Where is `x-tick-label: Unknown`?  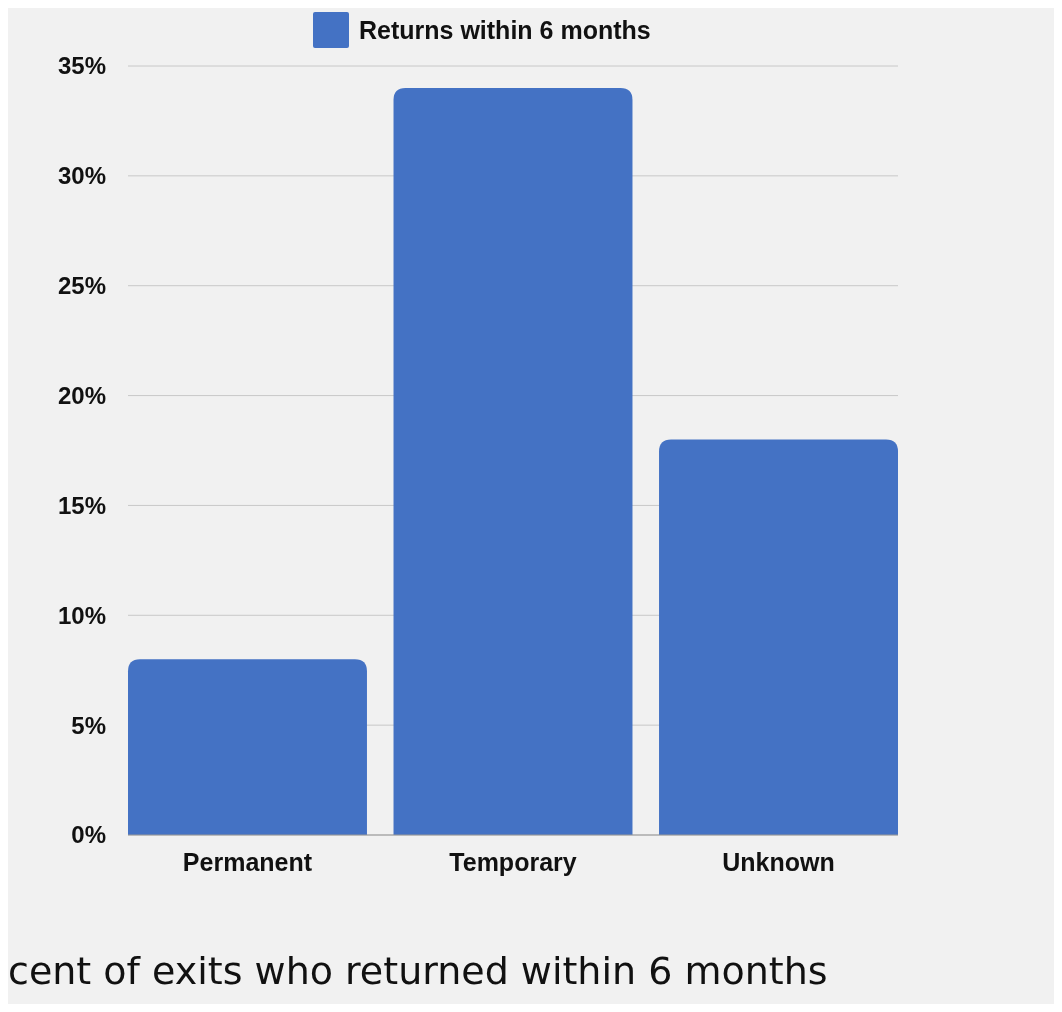
x-tick-label: Unknown is located at coordinates (778, 862).